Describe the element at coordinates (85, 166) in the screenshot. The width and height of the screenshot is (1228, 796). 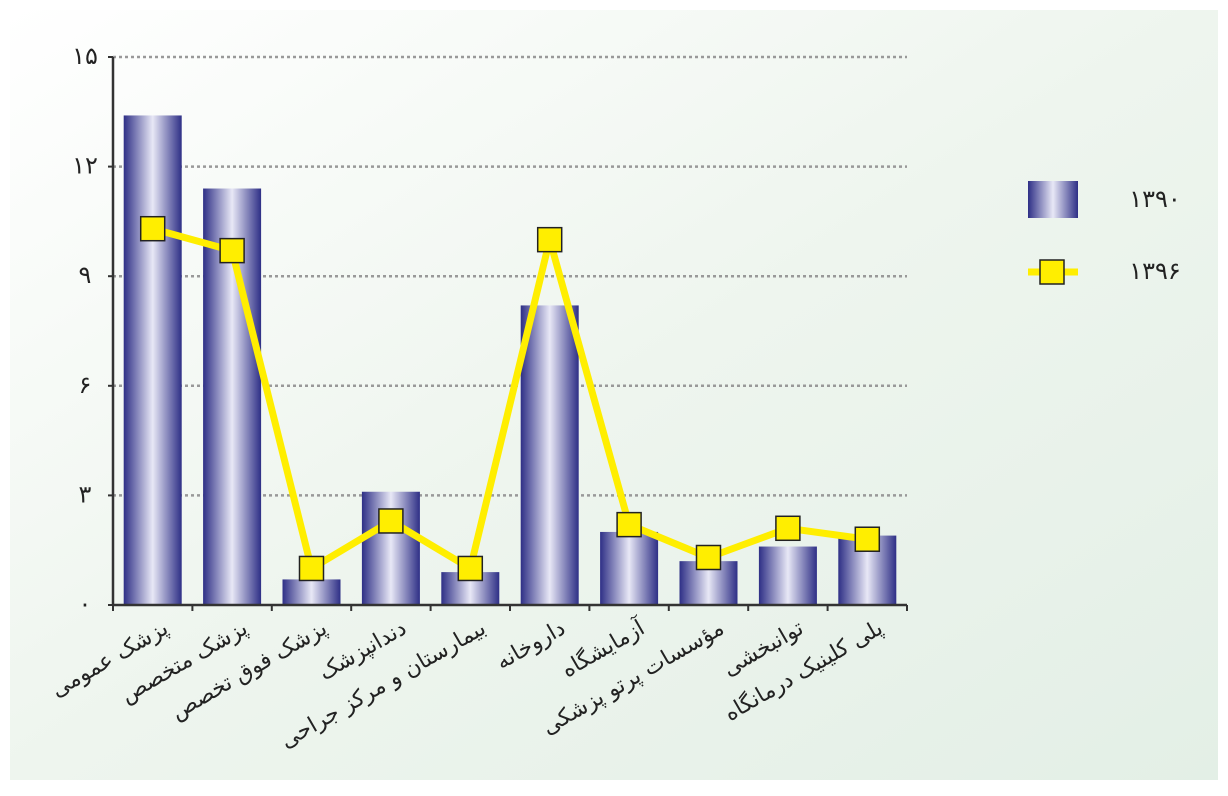
I see `y-tick-label: ۱۲` at that location.